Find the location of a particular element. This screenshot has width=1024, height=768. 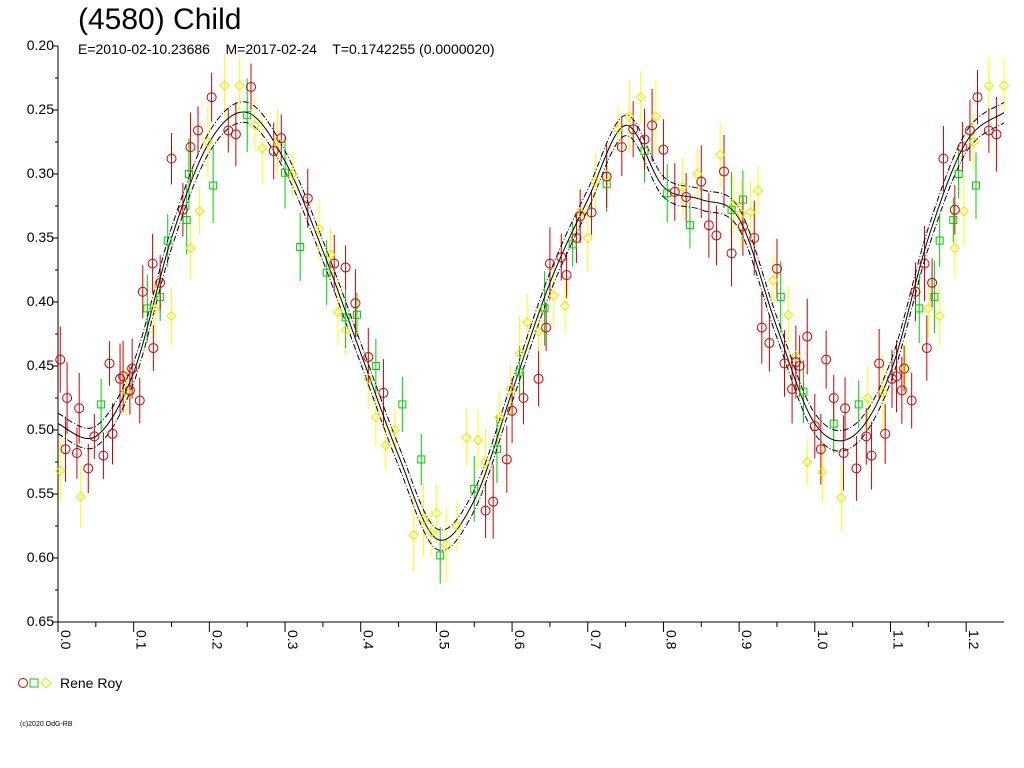

x-tick-label: 1.2 is located at coordinates (974, 640).